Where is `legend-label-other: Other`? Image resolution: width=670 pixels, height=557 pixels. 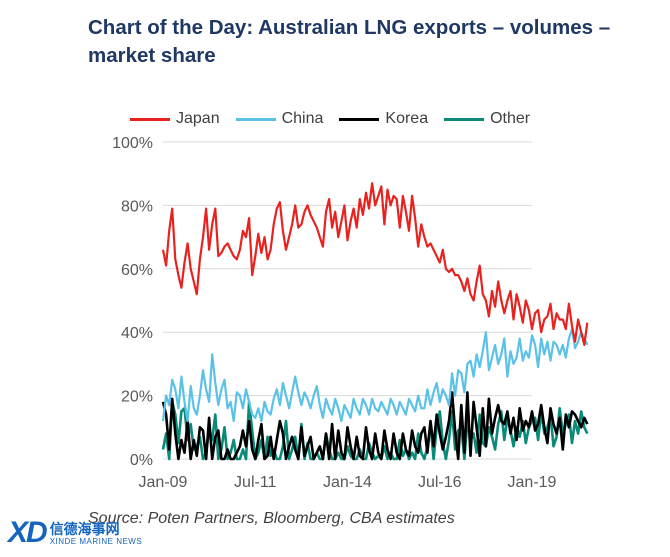 legend-label-other: Other is located at coordinates (510, 118).